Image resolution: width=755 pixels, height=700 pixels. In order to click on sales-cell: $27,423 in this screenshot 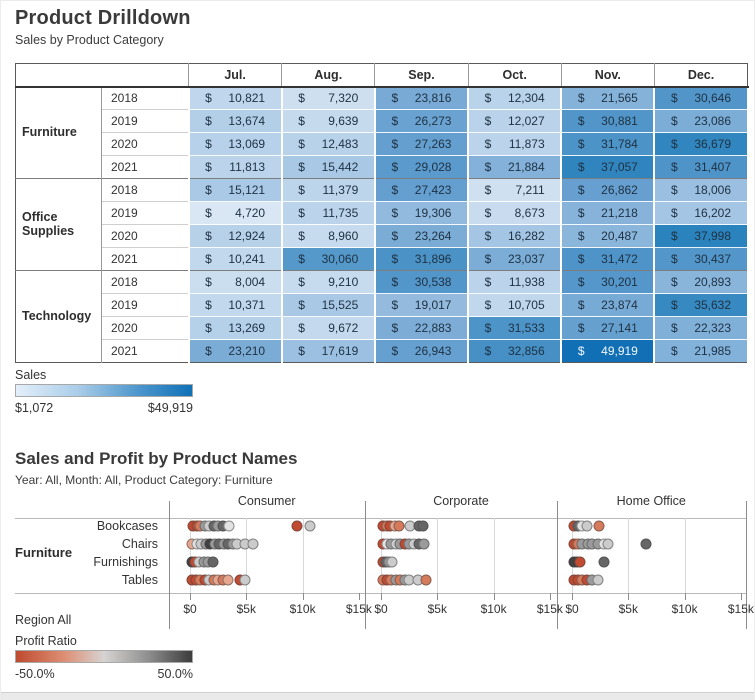, I will do `click(421, 190)`.